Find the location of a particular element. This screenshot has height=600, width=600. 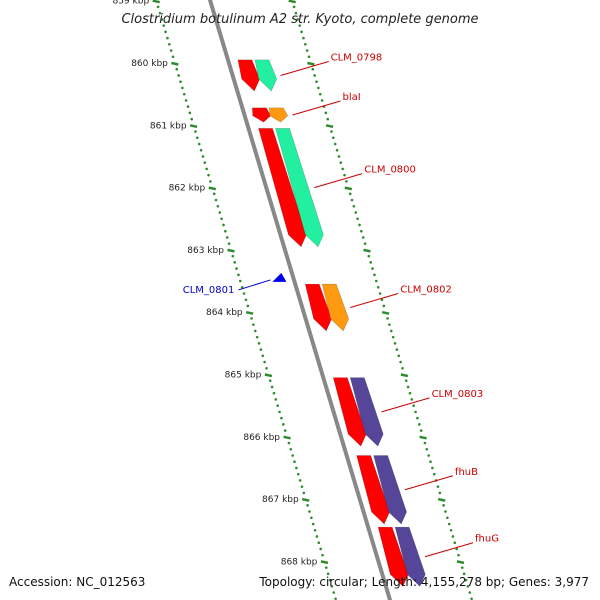

gene-label-clm_0803: CLM_0803 is located at coordinates (458, 394).